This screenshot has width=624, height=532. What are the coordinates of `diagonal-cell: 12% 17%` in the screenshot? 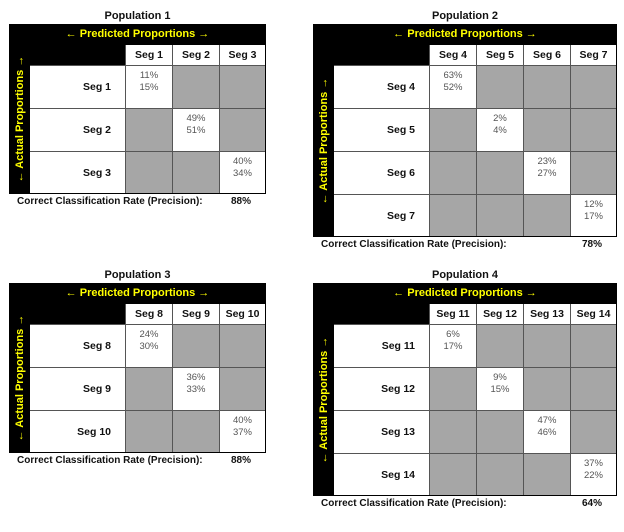 It's located at (593, 215).